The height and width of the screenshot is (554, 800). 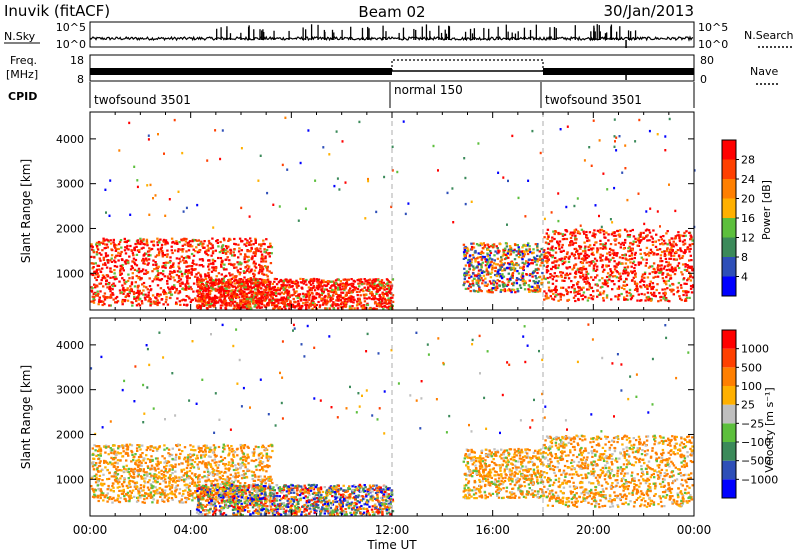 What do you see at coordinates (703, 79) in the screenshot?
I see `nave-tick-bottom: 0` at bounding box center [703, 79].